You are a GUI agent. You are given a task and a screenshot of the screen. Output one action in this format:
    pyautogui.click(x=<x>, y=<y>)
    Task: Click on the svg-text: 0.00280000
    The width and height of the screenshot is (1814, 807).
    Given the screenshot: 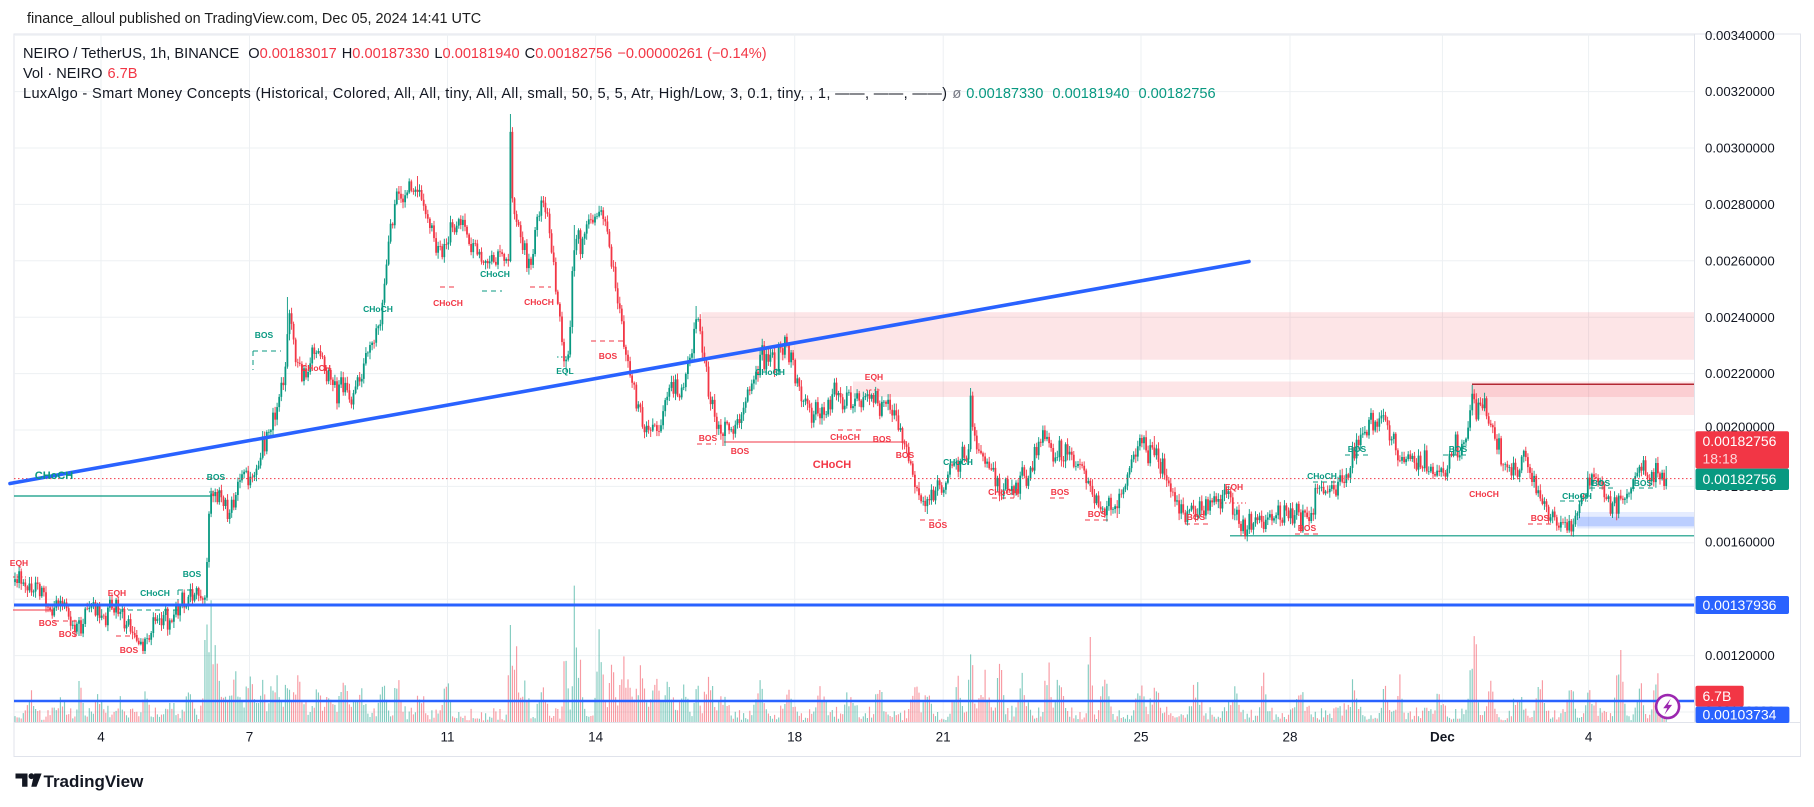 What is the action you would take?
    pyautogui.click(x=1740, y=204)
    